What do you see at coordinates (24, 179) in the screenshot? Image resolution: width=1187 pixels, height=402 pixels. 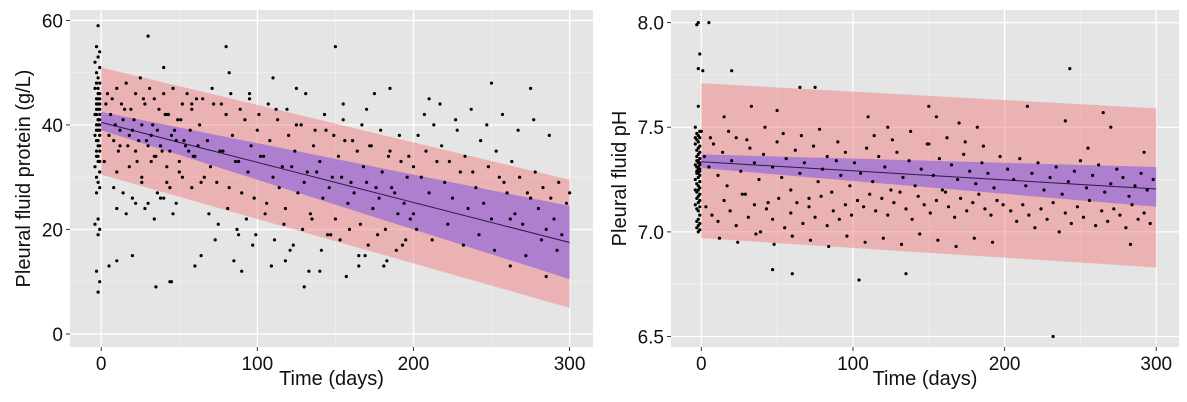 I see `protein-y-axis-title: Pleural fluid protein (g/L)` at bounding box center [24, 179].